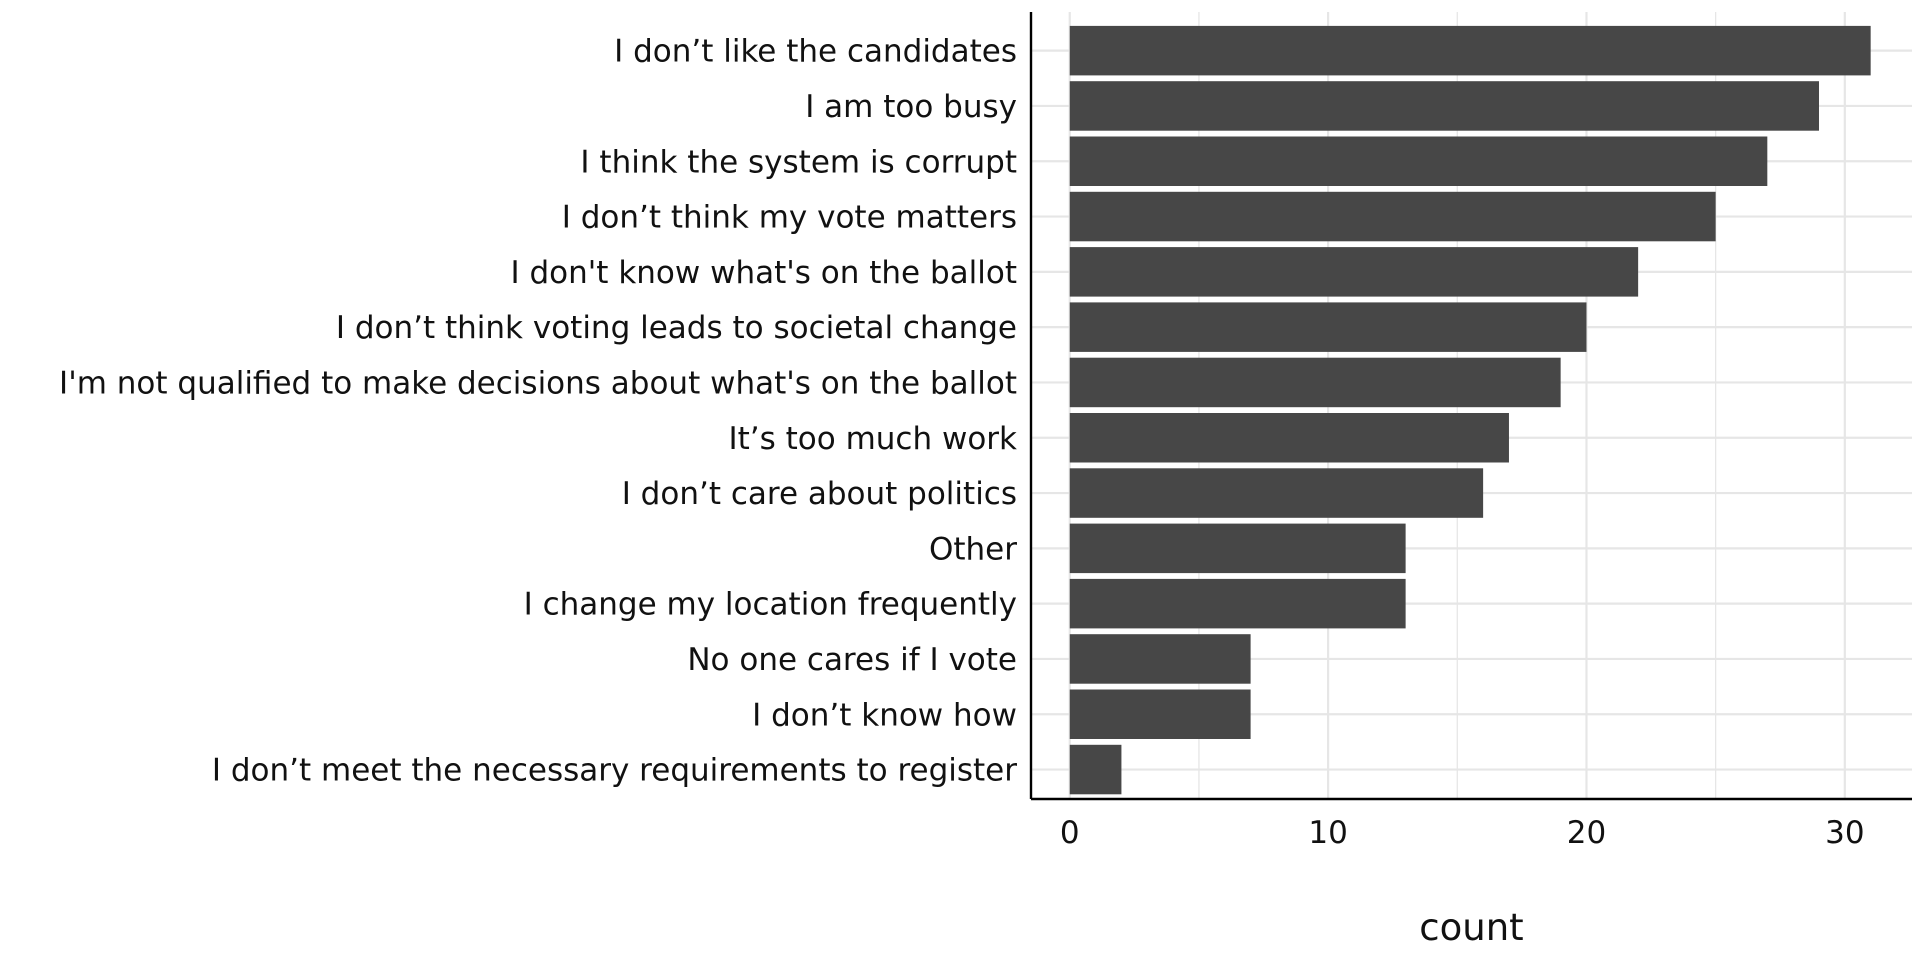 This screenshot has height=960, width=1920. Describe the element at coordinates (1070, 833) in the screenshot. I see `x-tick-label-0: 0` at that location.